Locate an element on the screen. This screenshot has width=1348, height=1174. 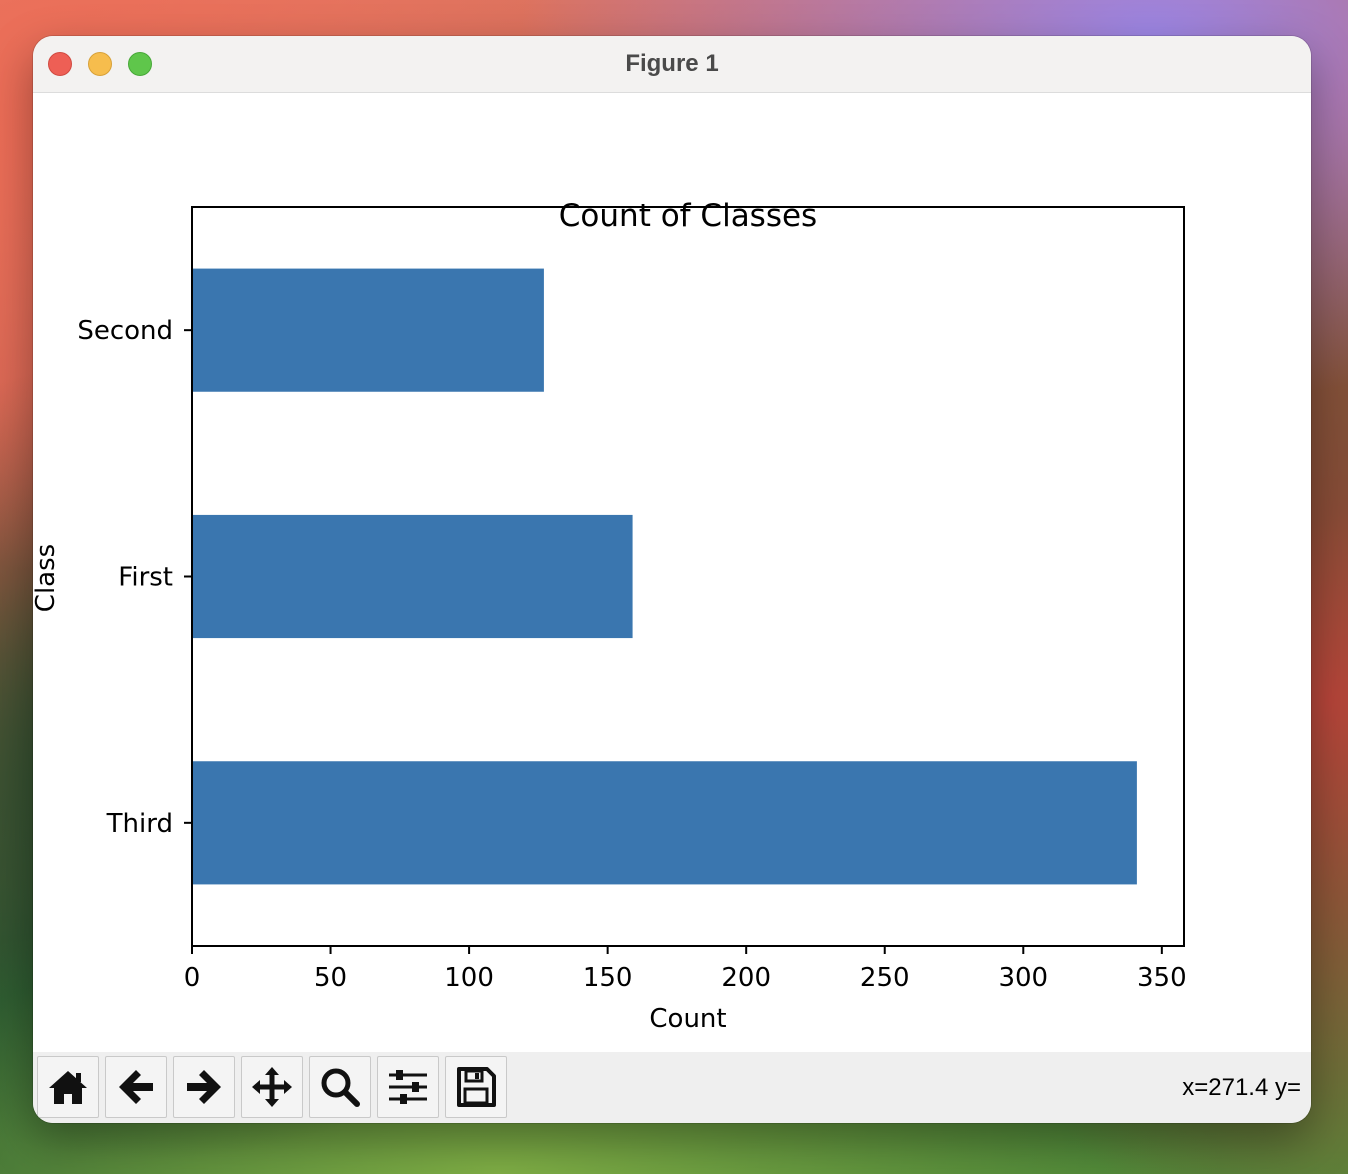
x-tick-label: 100 is located at coordinates (469, 978).